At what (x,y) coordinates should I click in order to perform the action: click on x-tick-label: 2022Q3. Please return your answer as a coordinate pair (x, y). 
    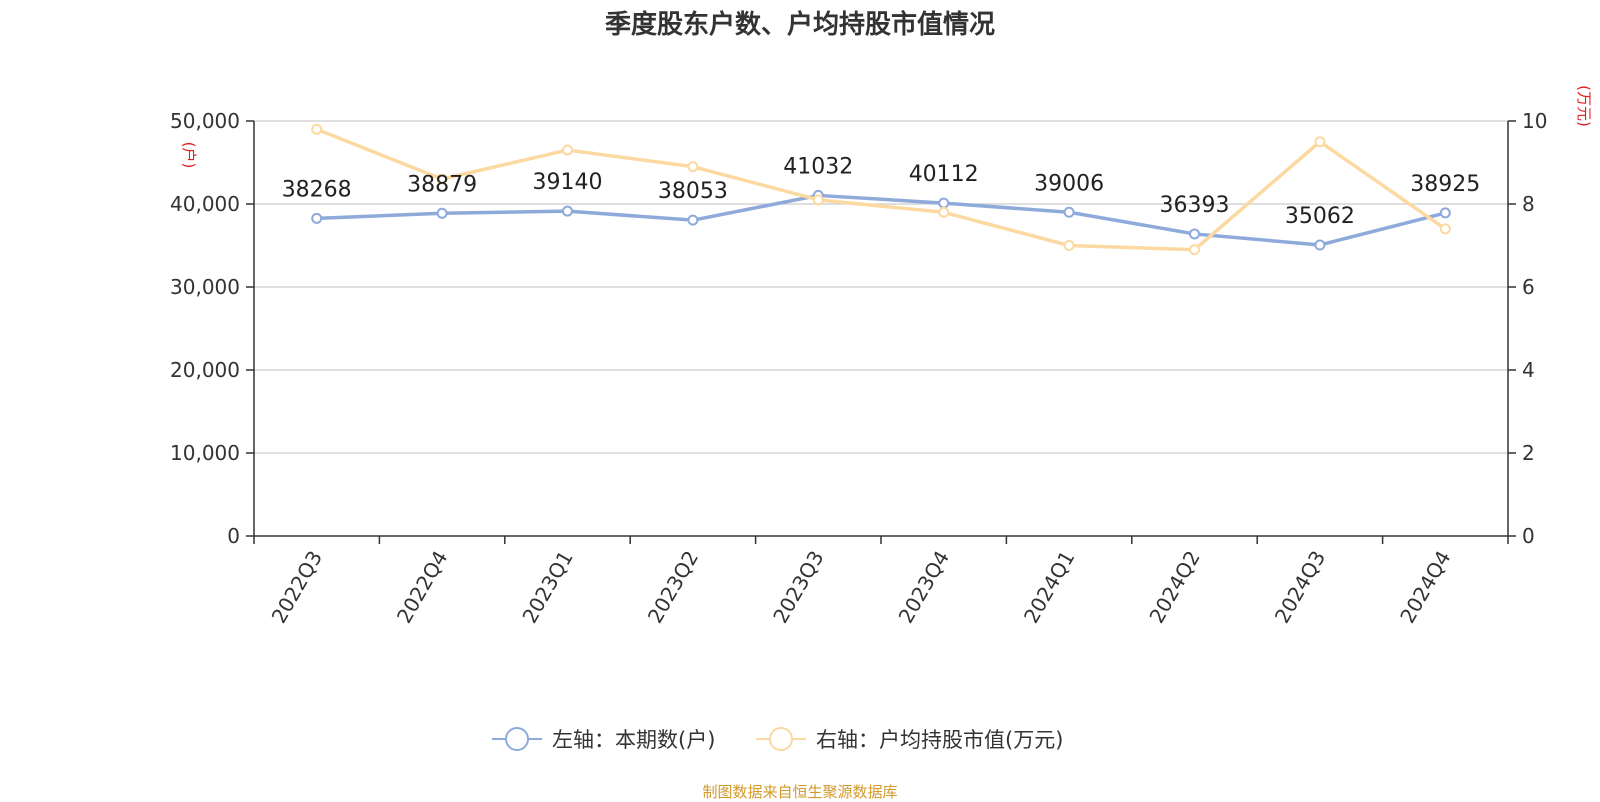
    Looking at the image, I should click on (297, 587).